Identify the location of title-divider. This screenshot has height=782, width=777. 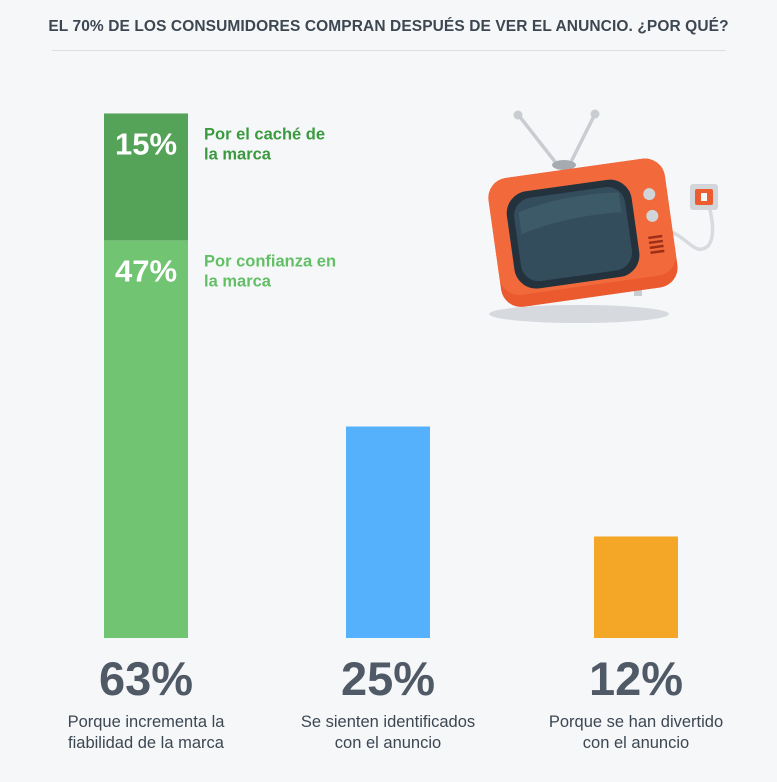
(389, 50).